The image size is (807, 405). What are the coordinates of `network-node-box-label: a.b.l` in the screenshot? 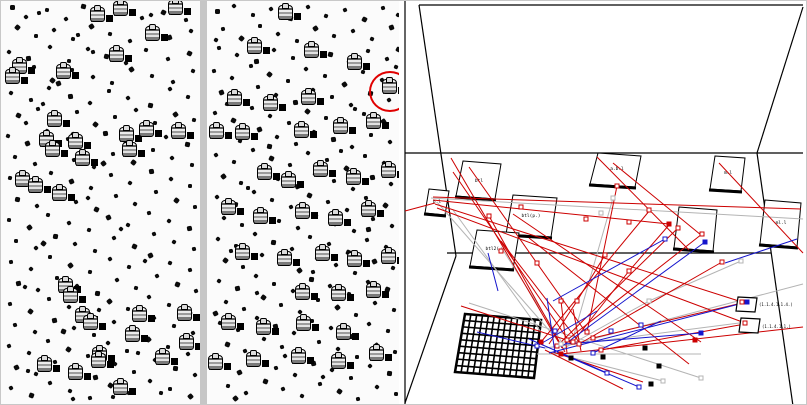 It's located at (617, 169).